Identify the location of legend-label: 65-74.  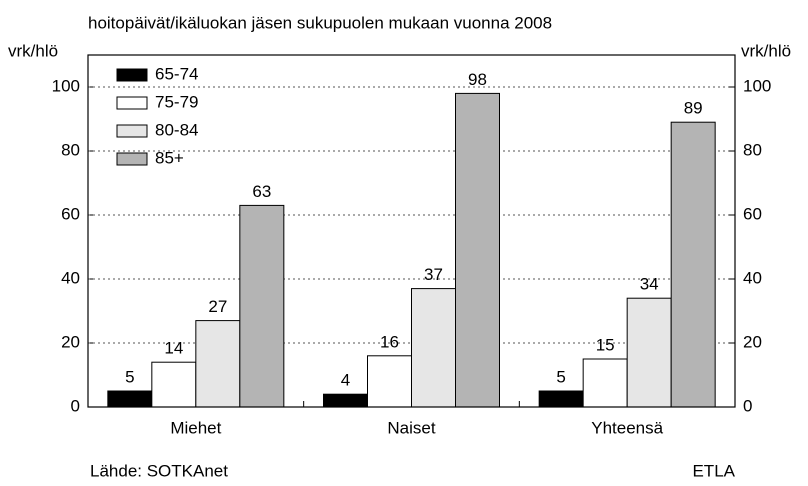
(176, 73).